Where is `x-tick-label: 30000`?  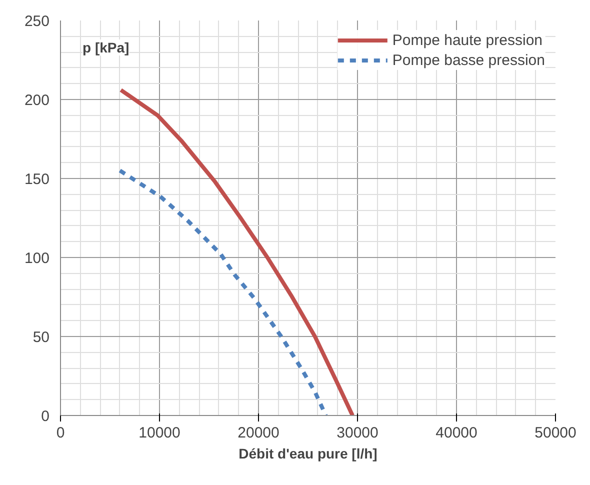
x-tick-label: 30000 is located at coordinates (357, 433).